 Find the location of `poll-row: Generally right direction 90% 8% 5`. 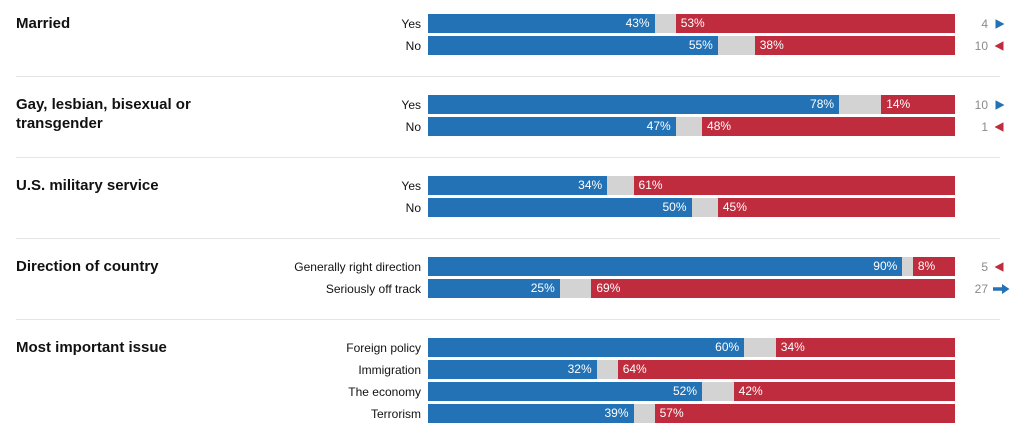

poll-row: Generally right direction 90% 8% 5 is located at coordinates (648, 266).